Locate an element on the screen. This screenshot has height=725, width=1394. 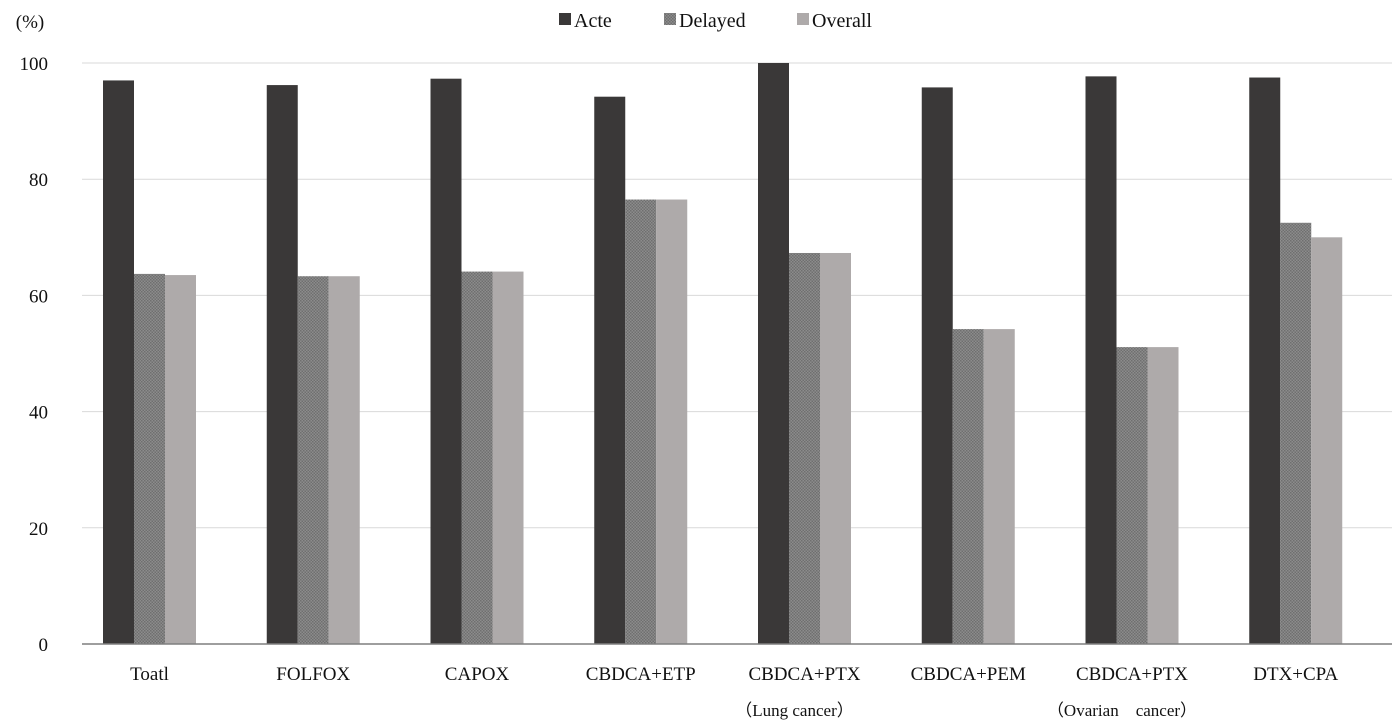
x-tick-label: FOLFOX is located at coordinates (313, 674).